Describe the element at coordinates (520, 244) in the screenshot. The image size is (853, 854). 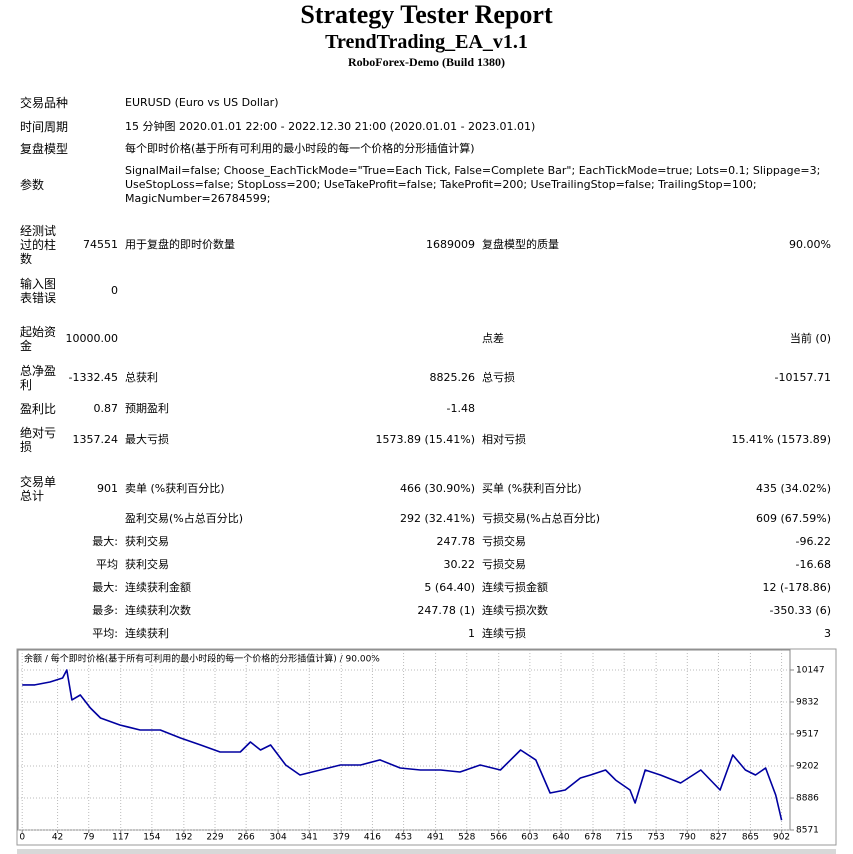
I see `item-name: 复盘模型的质量` at that location.